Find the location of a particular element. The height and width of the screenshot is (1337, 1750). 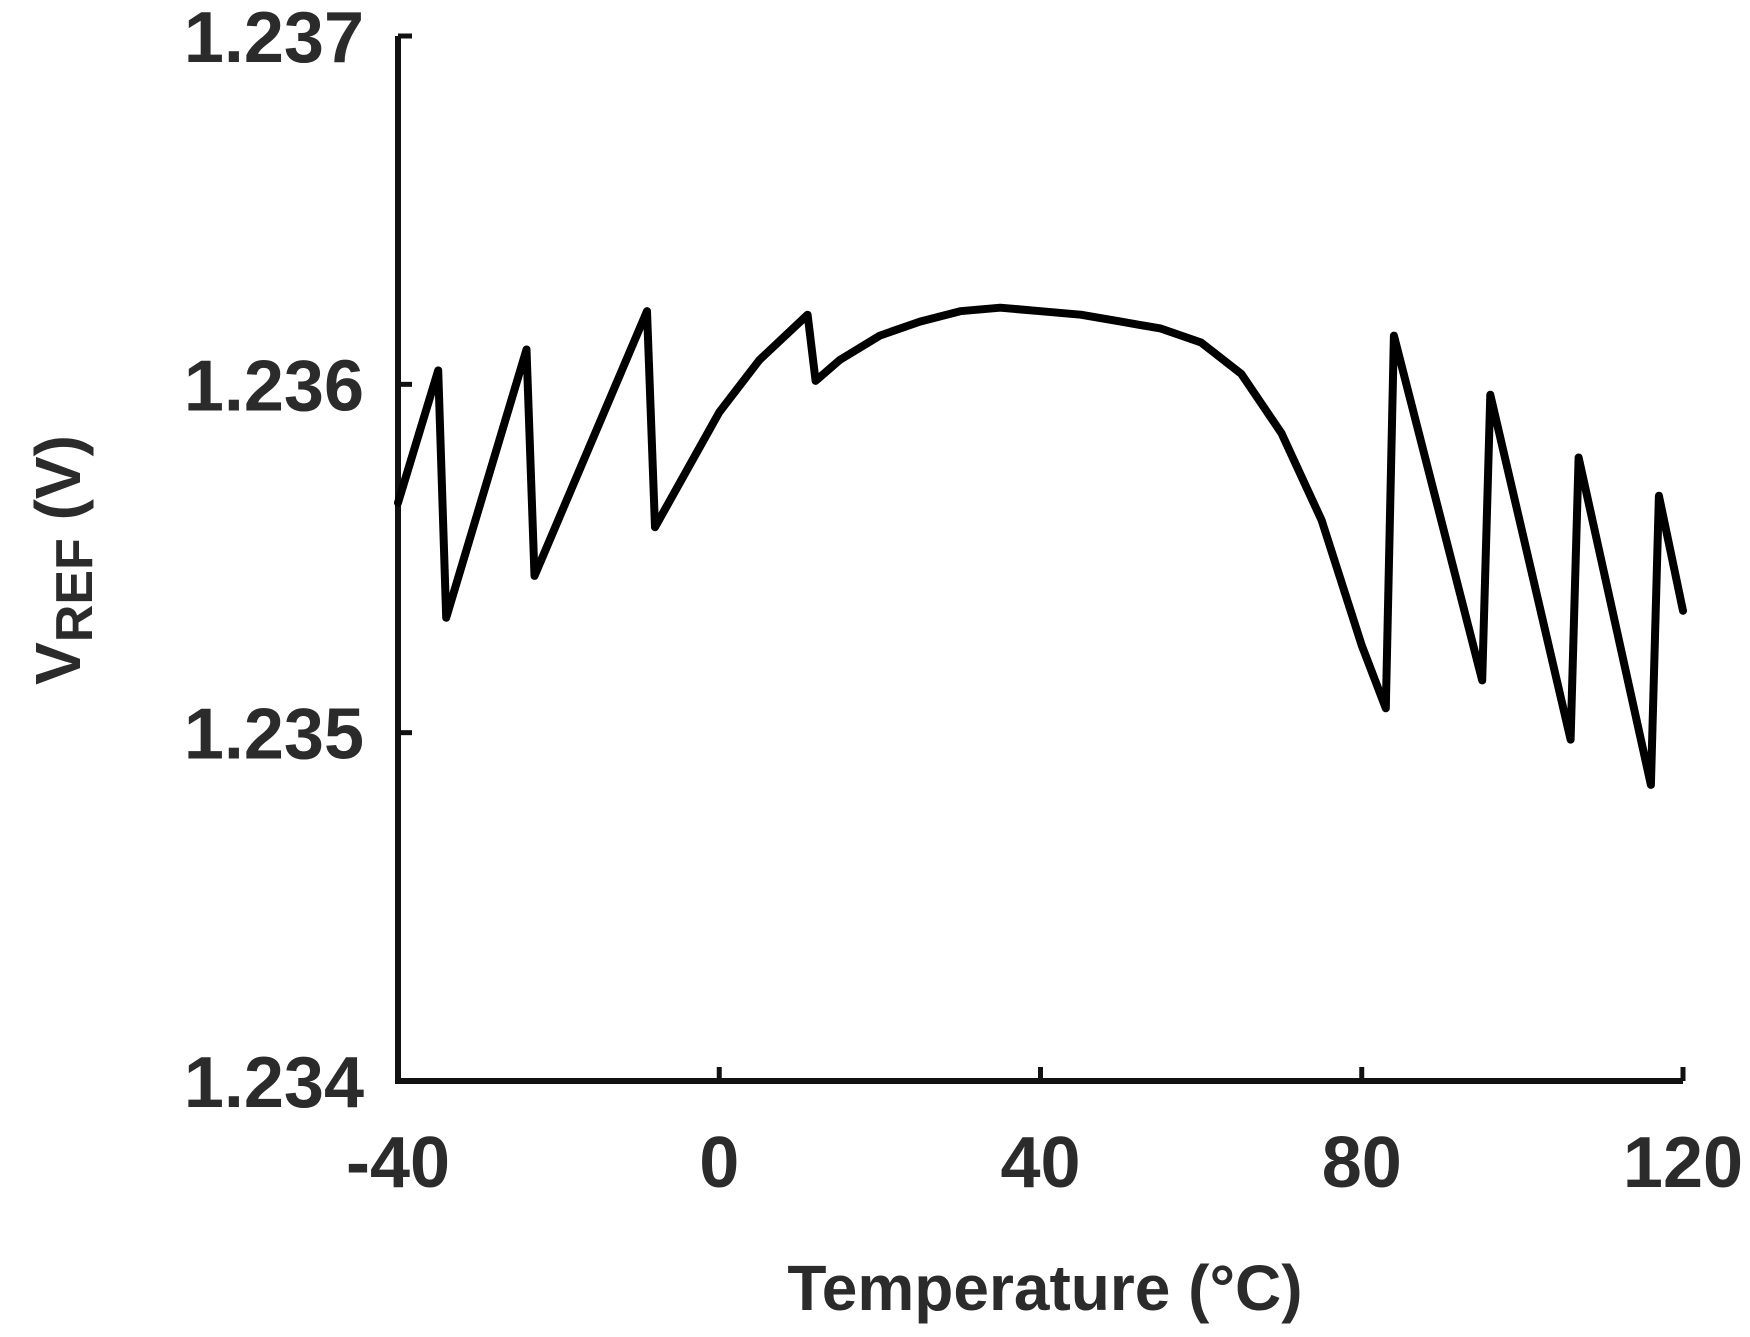

svg-text: VREF (V) is located at coordinates (63, 560).